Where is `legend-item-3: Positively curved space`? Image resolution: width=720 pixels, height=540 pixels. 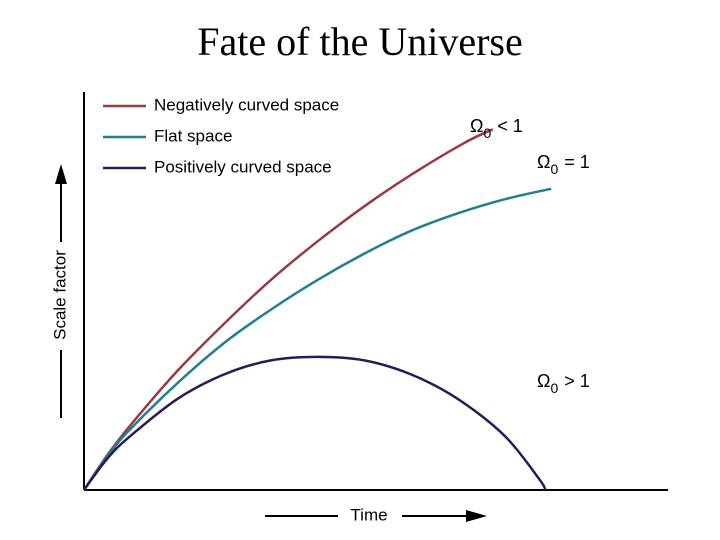 legend-item-3: Positively curved space is located at coordinates (217, 166).